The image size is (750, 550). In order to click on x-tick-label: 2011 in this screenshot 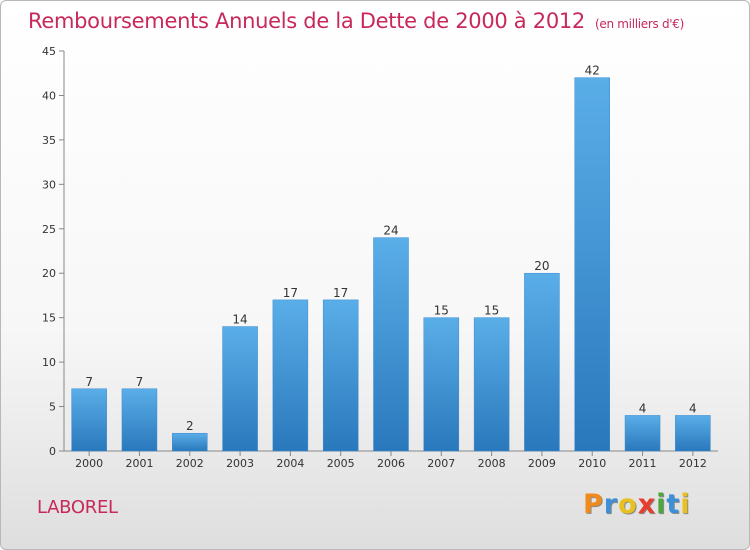, I will do `click(643, 463)`.